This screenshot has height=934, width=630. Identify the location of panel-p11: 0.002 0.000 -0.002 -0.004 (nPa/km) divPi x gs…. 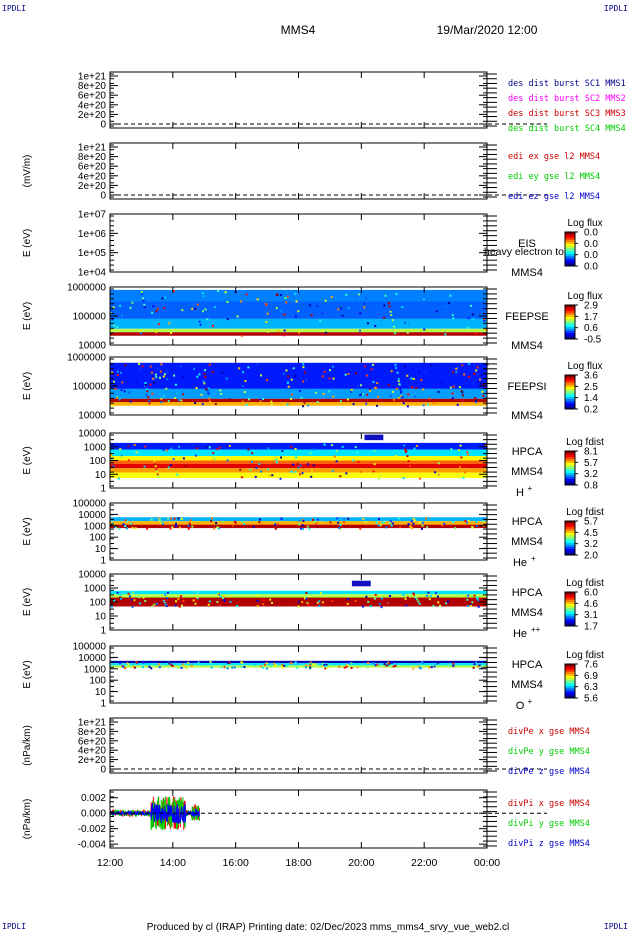
(306, 820).